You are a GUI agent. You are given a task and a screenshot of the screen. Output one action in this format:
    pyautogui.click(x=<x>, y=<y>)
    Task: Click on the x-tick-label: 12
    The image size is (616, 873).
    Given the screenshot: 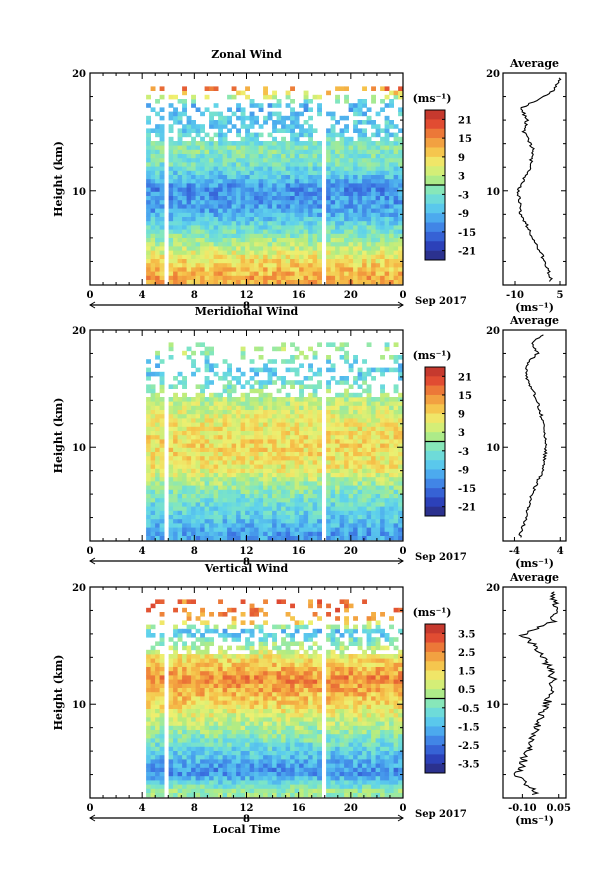 What is the action you would take?
    pyautogui.click(x=247, y=551)
    